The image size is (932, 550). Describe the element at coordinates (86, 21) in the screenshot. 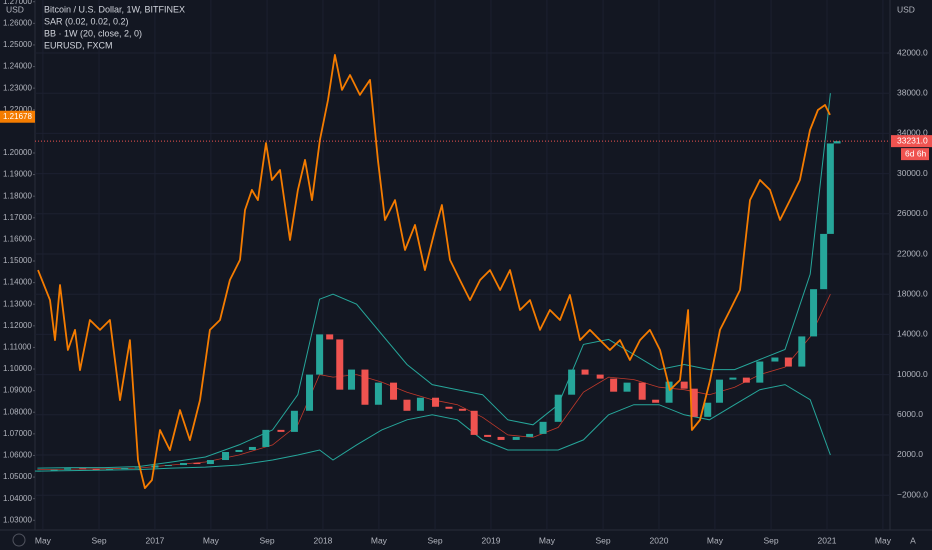

I see `legend-indicator: SAR (0.02, 0.02, 0.2)` at that location.